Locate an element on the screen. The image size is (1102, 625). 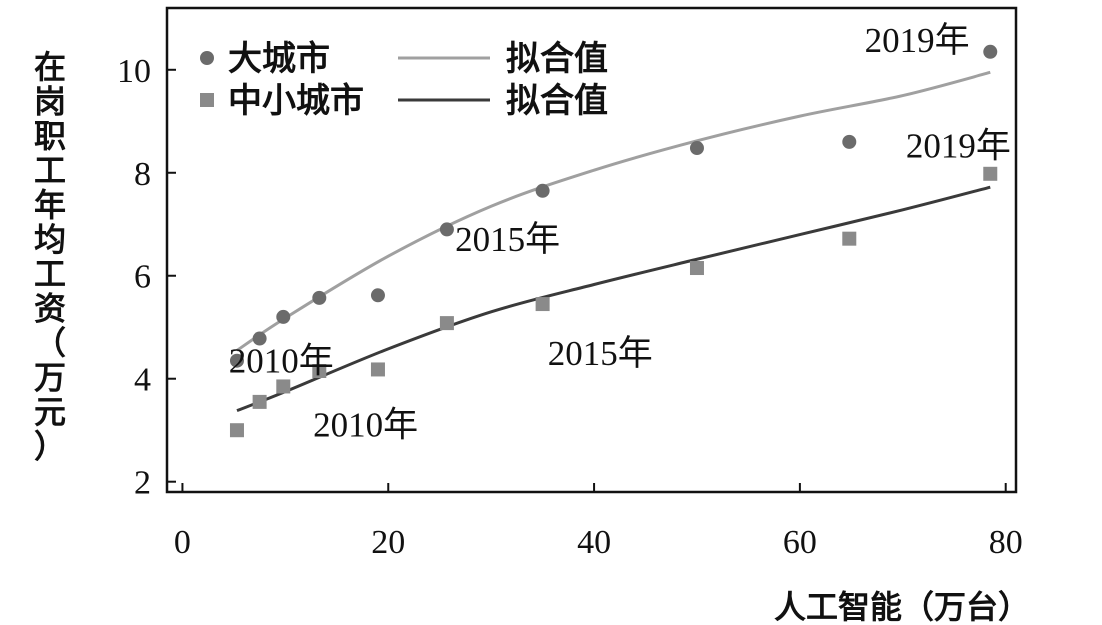
y-tick-label: 6 is located at coordinates (142, 277).